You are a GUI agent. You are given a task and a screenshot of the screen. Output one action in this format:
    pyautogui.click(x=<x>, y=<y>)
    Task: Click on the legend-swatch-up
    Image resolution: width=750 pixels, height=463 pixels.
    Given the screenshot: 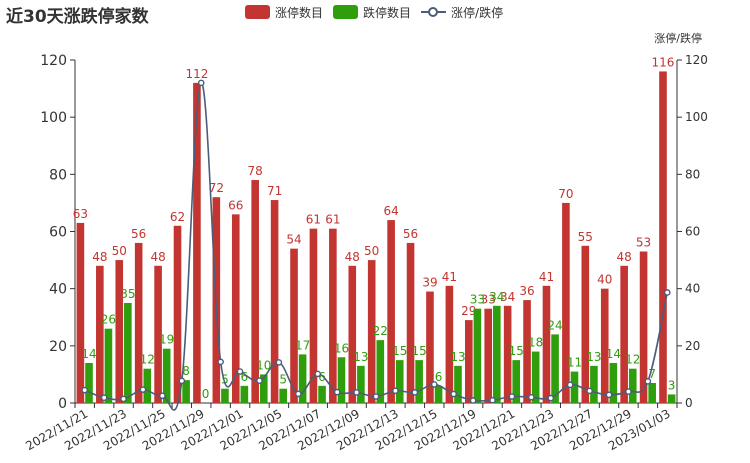 What is the action you would take?
    pyautogui.click(x=257, y=12)
    